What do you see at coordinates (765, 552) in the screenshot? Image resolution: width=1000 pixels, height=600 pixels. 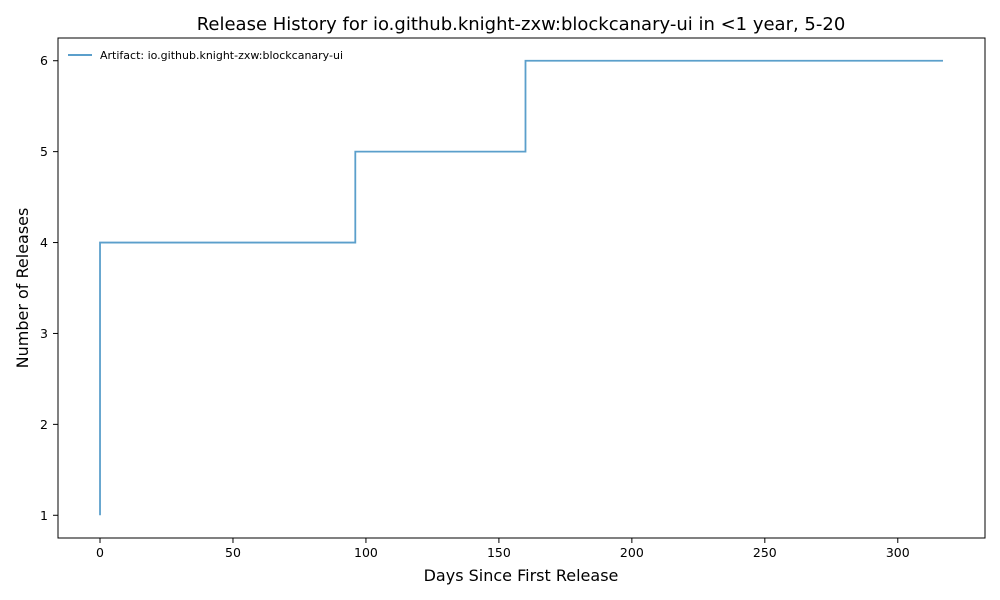 I see `x-tick-label: 250` at bounding box center [765, 552].